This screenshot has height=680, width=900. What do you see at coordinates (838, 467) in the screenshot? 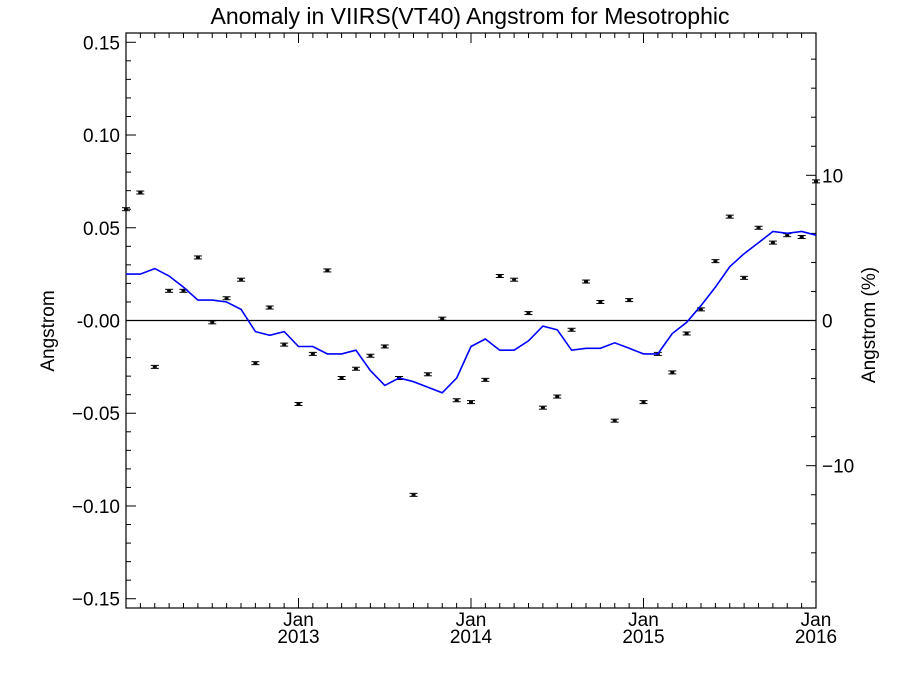
I see `y-right-tick-label: −10` at bounding box center [838, 467].